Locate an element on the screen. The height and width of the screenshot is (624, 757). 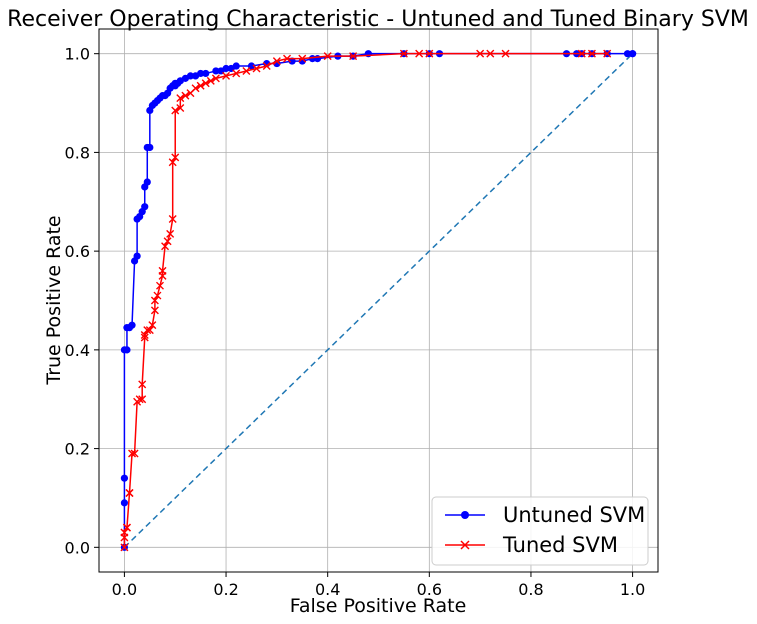
x-tick-label: 0.0 is located at coordinates (124, 589).